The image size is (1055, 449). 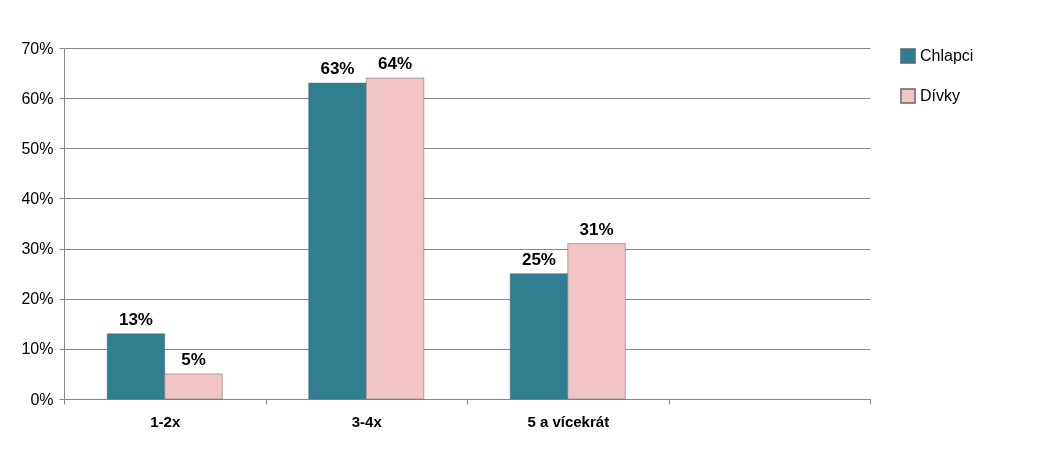 What do you see at coordinates (165, 421) in the screenshot?
I see `x-tick-label: 1-2x` at bounding box center [165, 421].